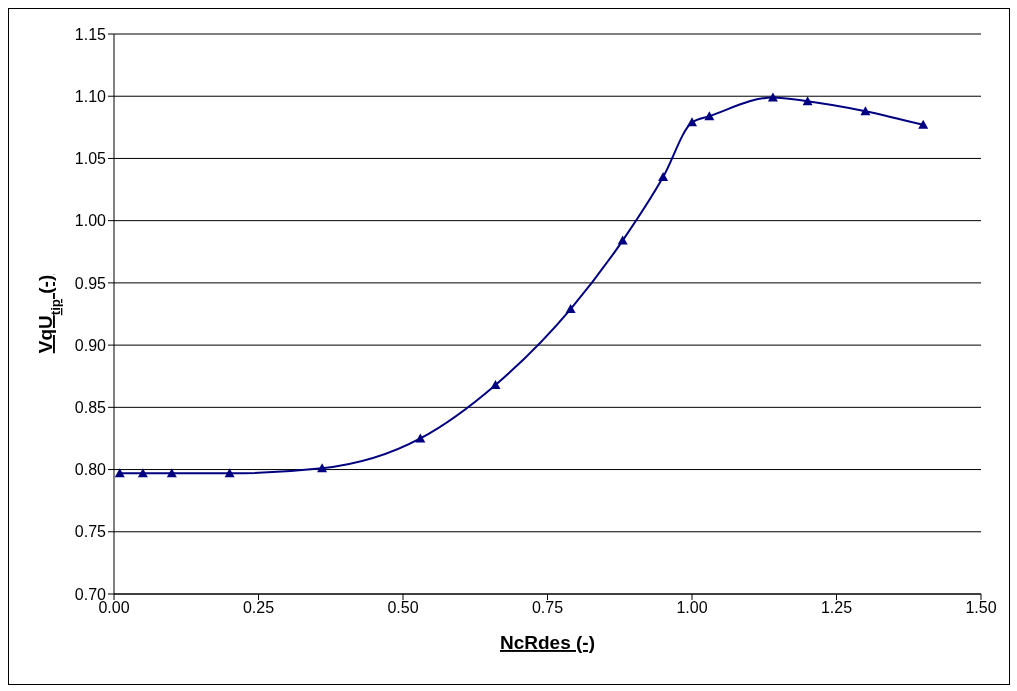  What do you see at coordinates (692, 608) in the screenshot?
I see `x-tick-label: 1.00` at bounding box center [692, 608].